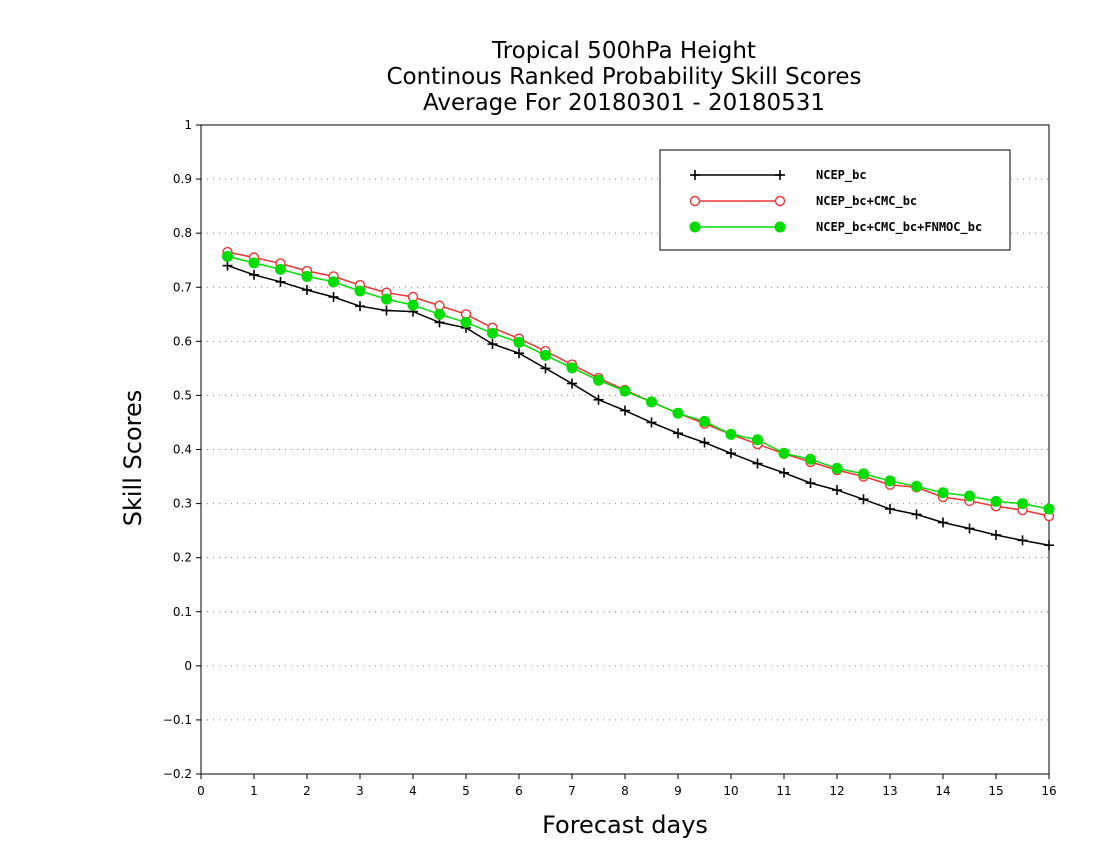 Image resolution: width=1100 pixels, height=850 pixels. Describe the element at coordinates (866, 201) in the screenshot. I see `legend-label: NCEP_bc+CMC_bc` at that location.